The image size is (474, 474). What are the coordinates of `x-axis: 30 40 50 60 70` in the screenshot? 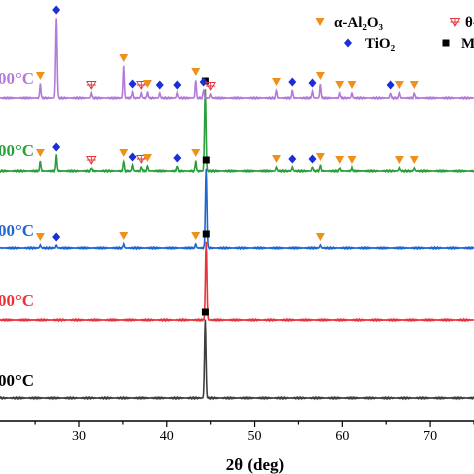 It's located at (237, 432).